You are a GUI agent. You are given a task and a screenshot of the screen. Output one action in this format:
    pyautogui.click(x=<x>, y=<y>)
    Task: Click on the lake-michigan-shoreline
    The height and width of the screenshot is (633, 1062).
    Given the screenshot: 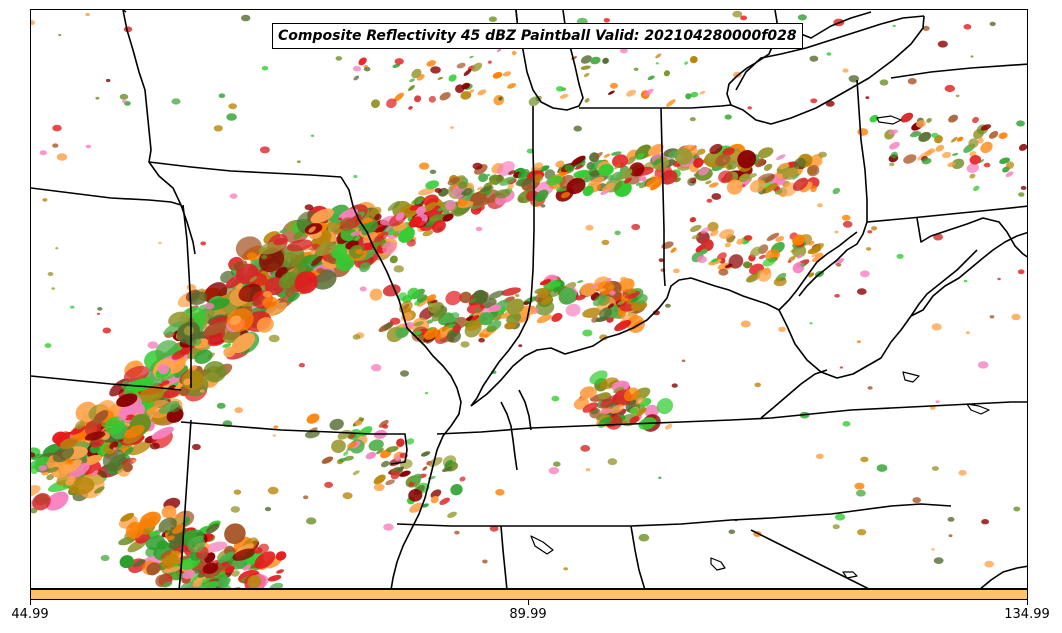 What is the action you would take?
    pyautogui.click(x=549, y=60)
    